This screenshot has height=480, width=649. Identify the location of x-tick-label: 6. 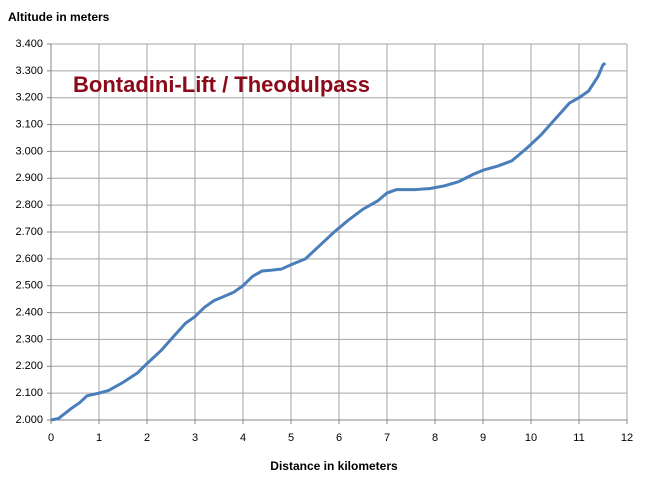
(339, 438).